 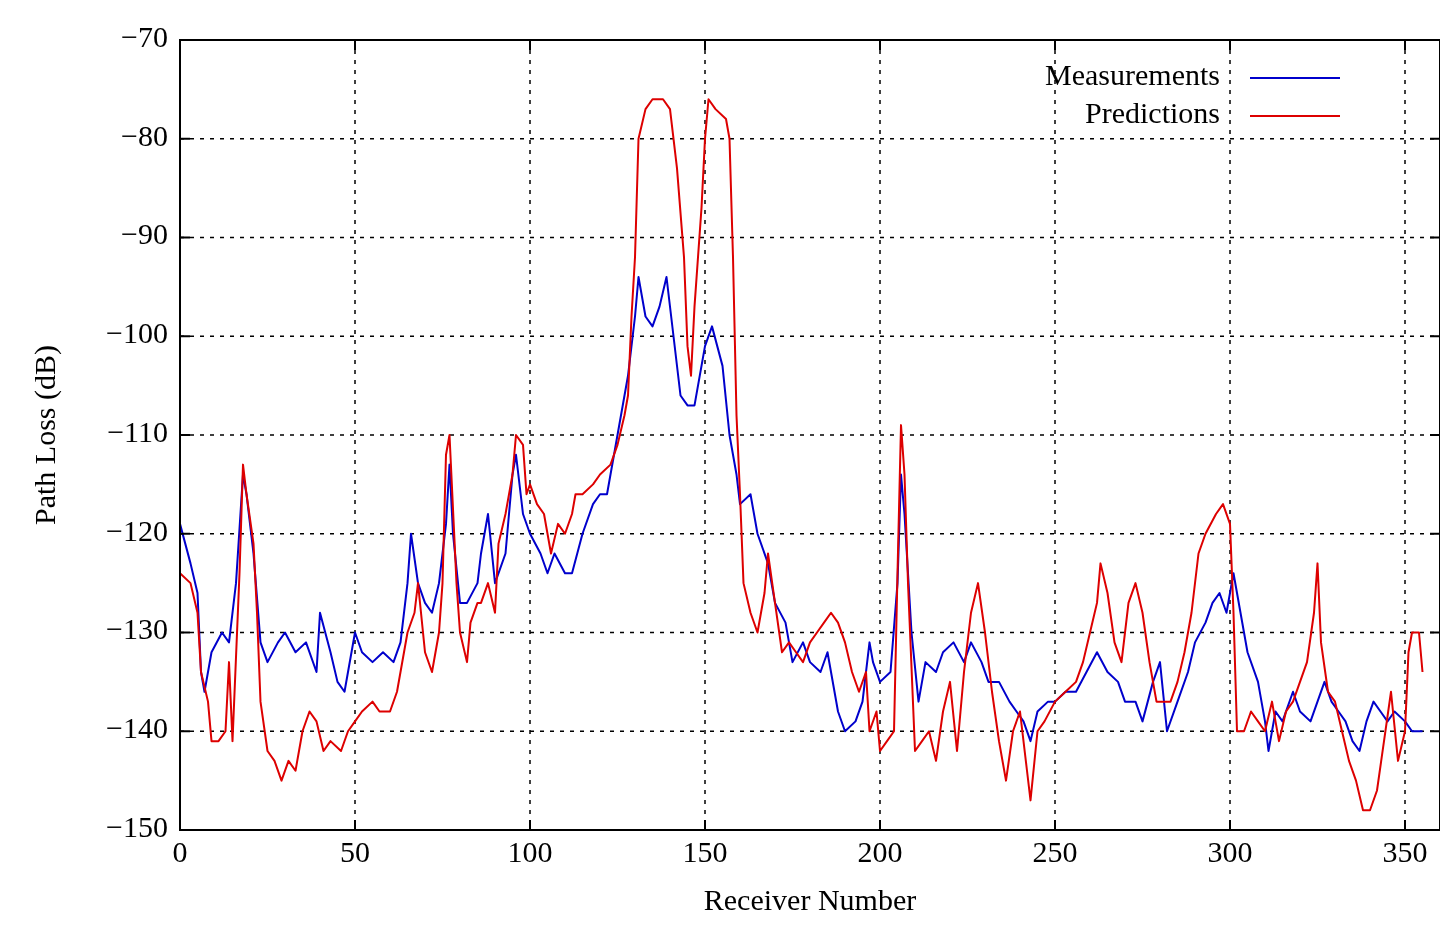 What do you see at coordinates (1132, 74) in the screenshot?
I see `legend-label: Measurements` at bounding box center [1132, 74].